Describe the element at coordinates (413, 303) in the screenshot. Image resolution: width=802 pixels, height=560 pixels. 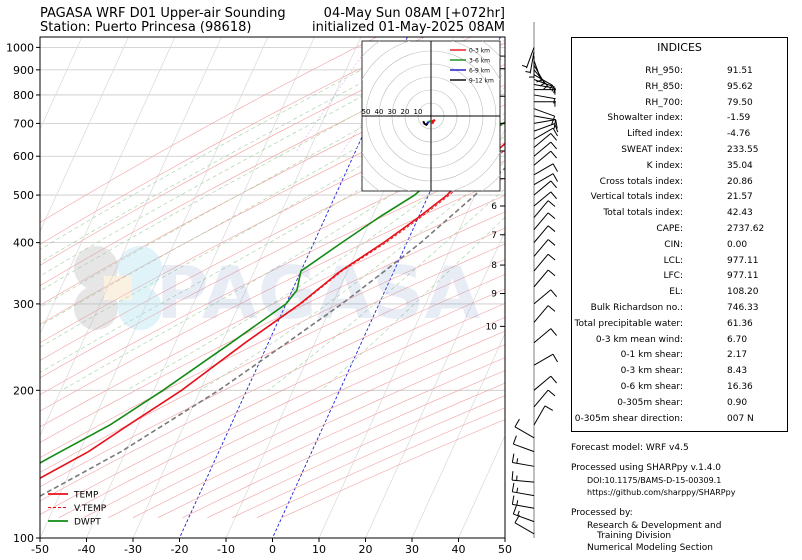
I see `moist-adiabat` at that location.